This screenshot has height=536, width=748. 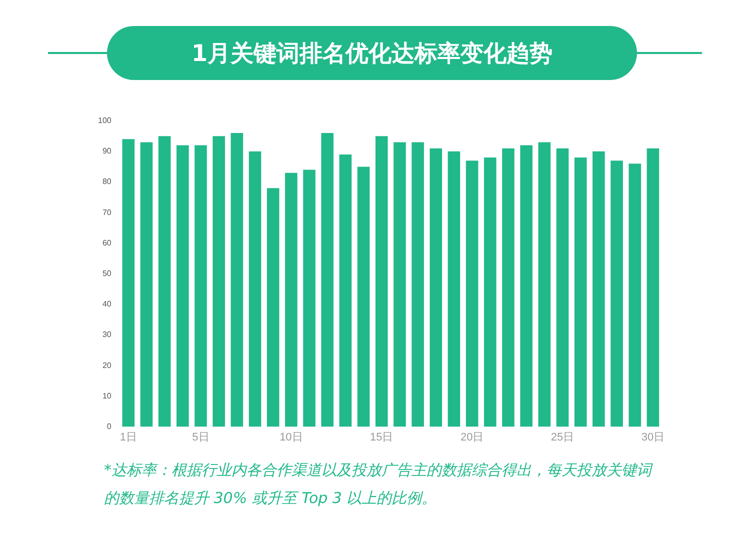 I want to click on y-tick-label: 50, so click(x=107, y=273).